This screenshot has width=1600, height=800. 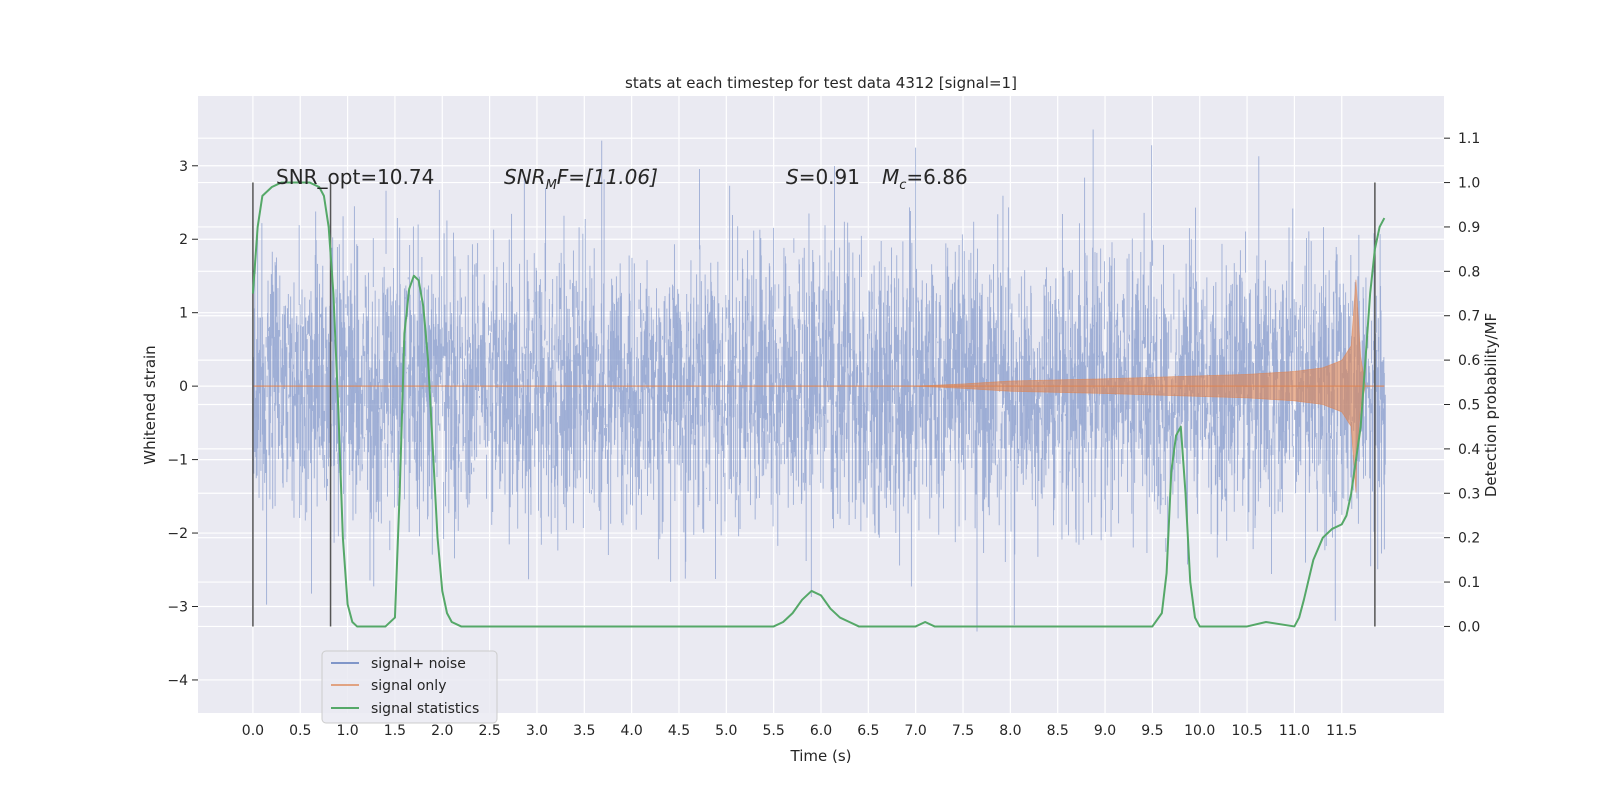 I want to click on y2-tick-label: 0.4, so click(x=1469, y=450).